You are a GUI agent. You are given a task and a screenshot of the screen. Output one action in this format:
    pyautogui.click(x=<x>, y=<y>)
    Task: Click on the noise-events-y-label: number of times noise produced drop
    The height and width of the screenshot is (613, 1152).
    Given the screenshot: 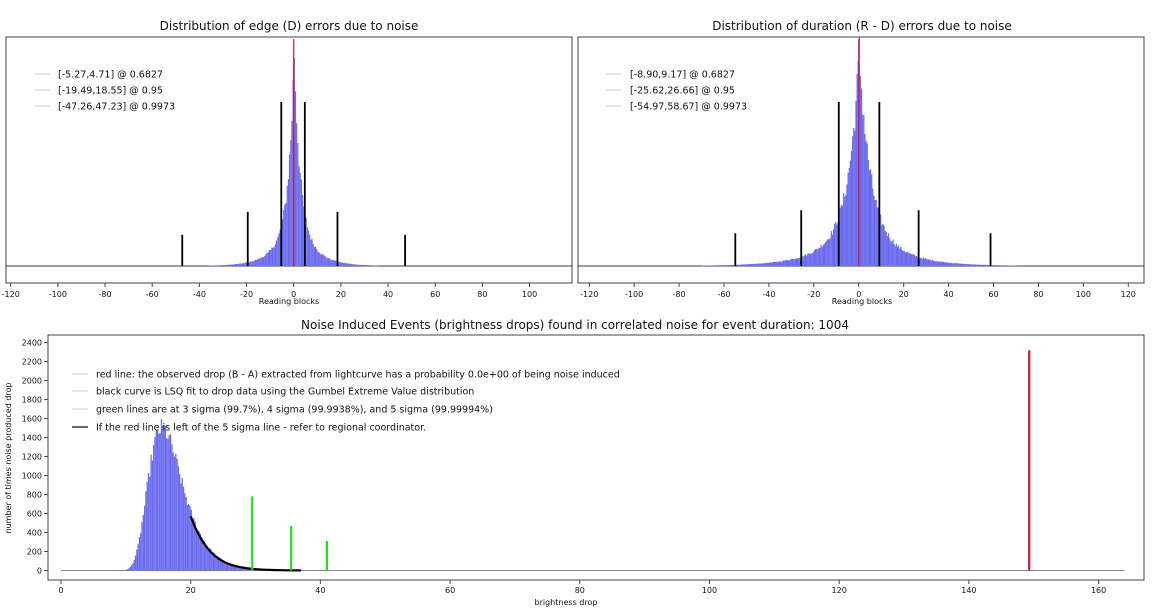 What is the action you would take?
    pyautogui.click(x=8, y=458)
    